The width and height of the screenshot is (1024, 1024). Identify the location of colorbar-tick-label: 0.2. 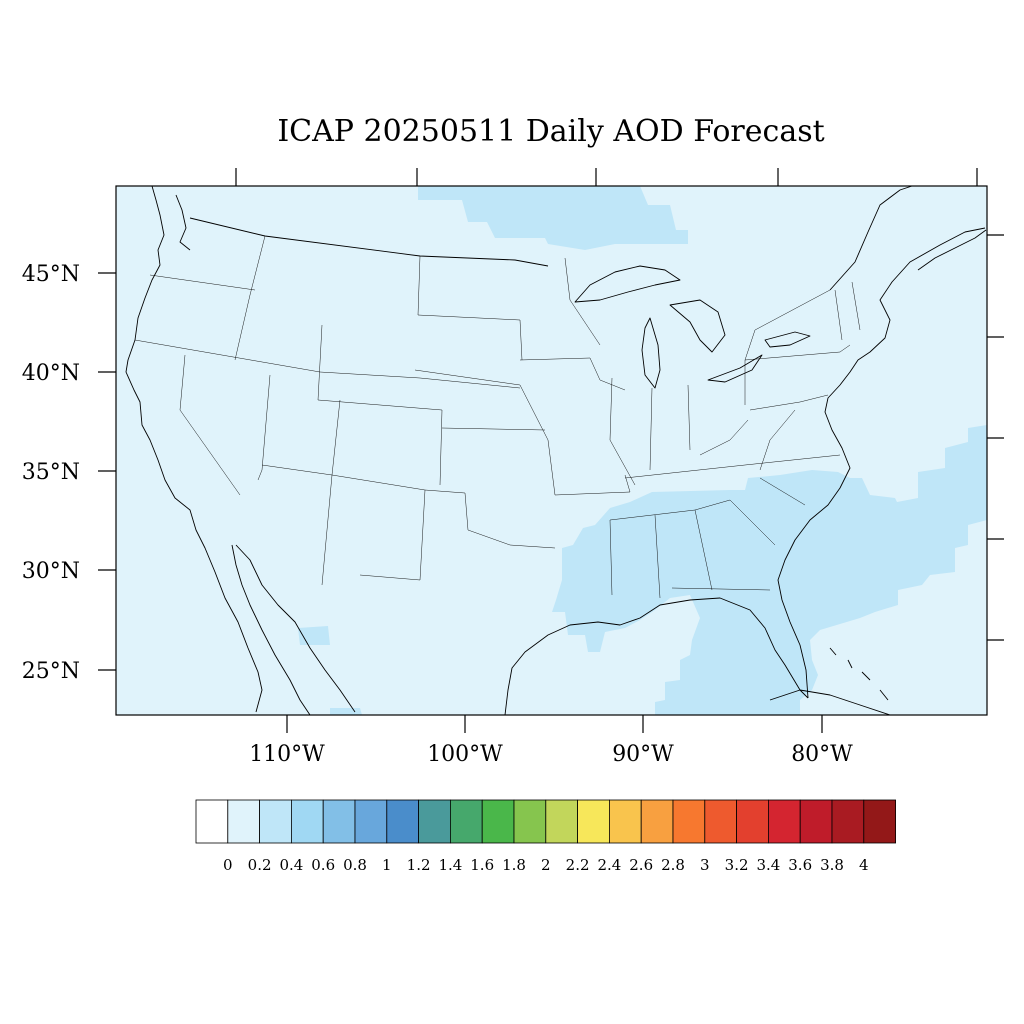
(260, 865).